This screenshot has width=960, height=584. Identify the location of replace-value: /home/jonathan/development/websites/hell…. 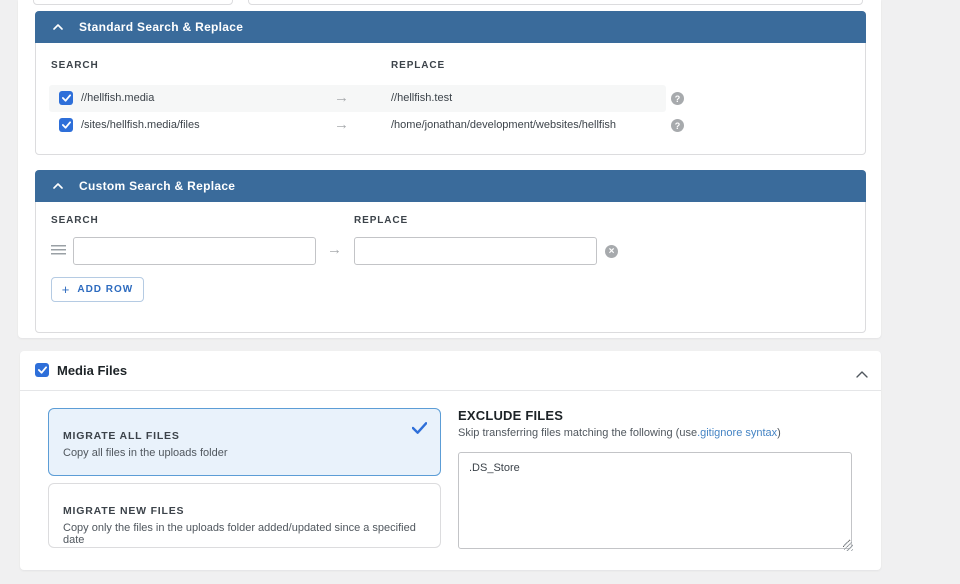
(504, 125).